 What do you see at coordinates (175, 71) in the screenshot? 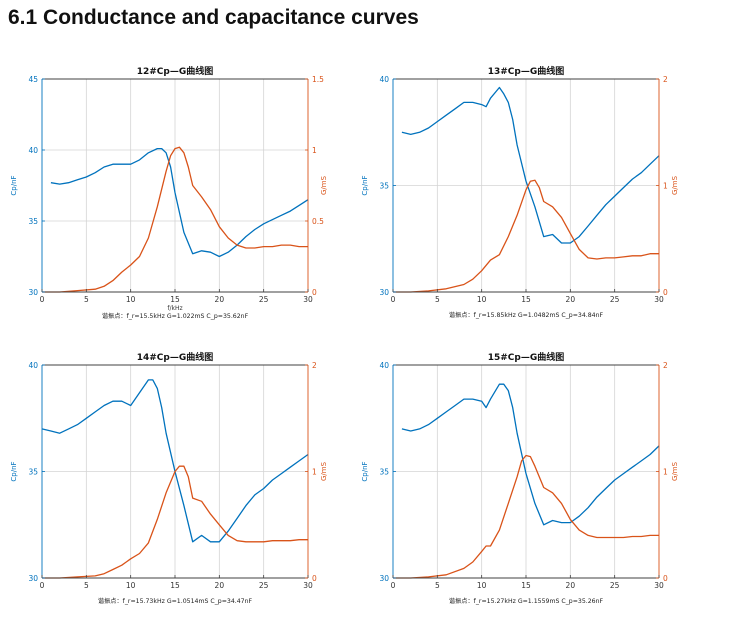
I see `chart-title: 12#Cp—G曲线图` at bounding box center [175, 71].